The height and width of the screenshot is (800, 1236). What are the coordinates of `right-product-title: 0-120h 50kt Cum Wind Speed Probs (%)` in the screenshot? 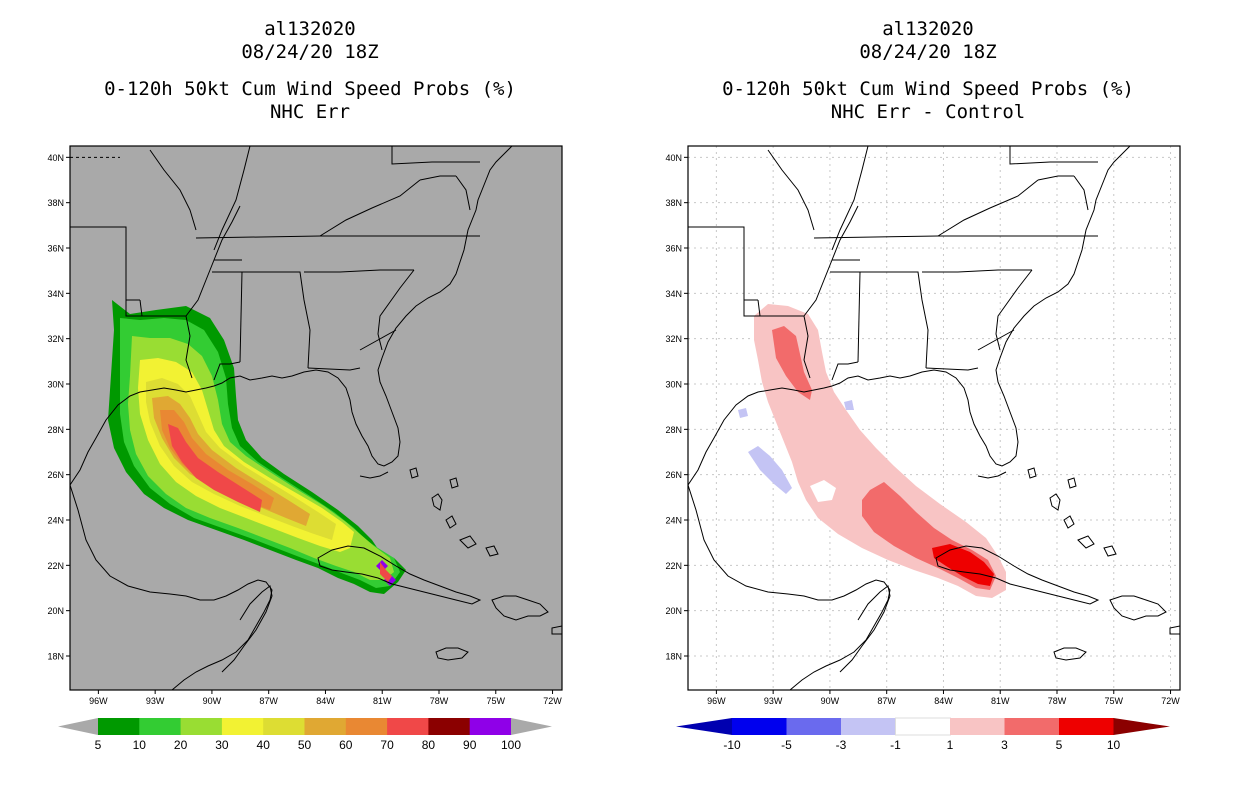 It's located at (928, 89).